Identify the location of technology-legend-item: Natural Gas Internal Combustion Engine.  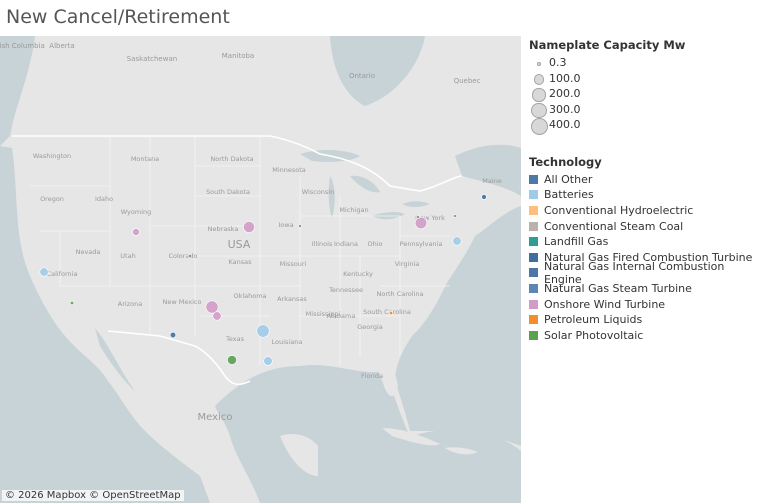
(644, 273).